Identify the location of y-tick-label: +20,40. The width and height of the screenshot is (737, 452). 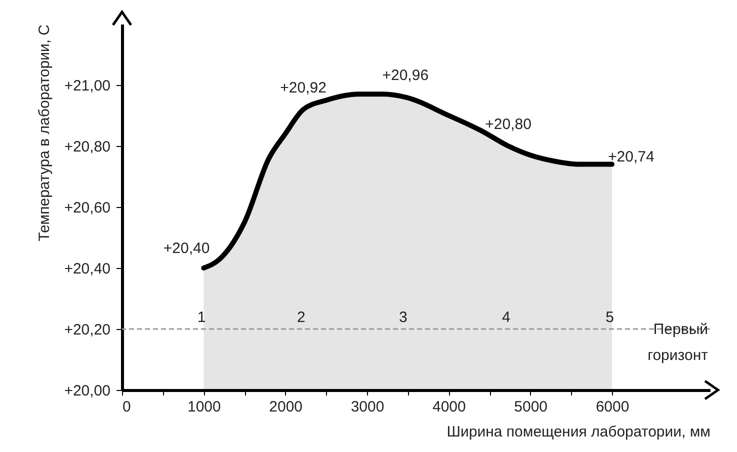
(87, 269).